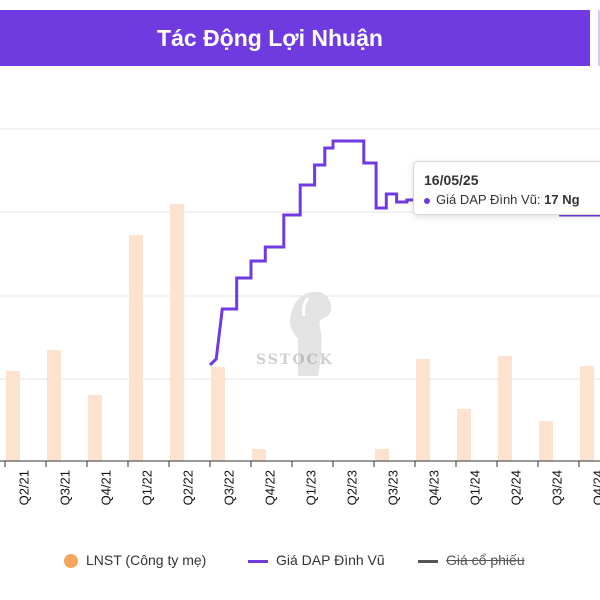 The image size is (600, 600). I want to click on bar-Q2/22, so click(177, 332).